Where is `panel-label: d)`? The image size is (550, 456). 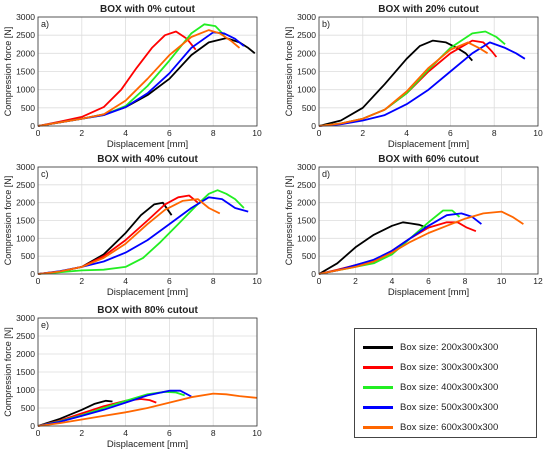
panel-label: d) is located at coordinates (326, 174).